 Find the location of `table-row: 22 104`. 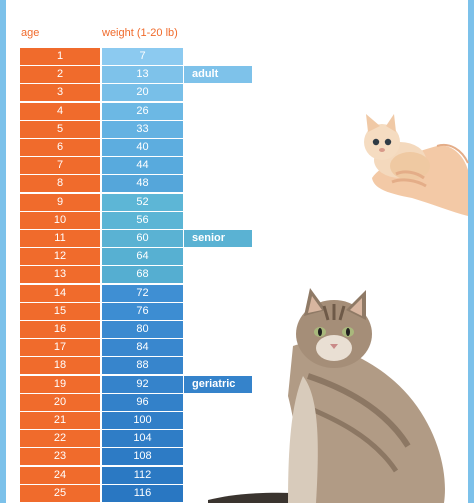

table-row: 22 104 is located at coordinates (101, 439).